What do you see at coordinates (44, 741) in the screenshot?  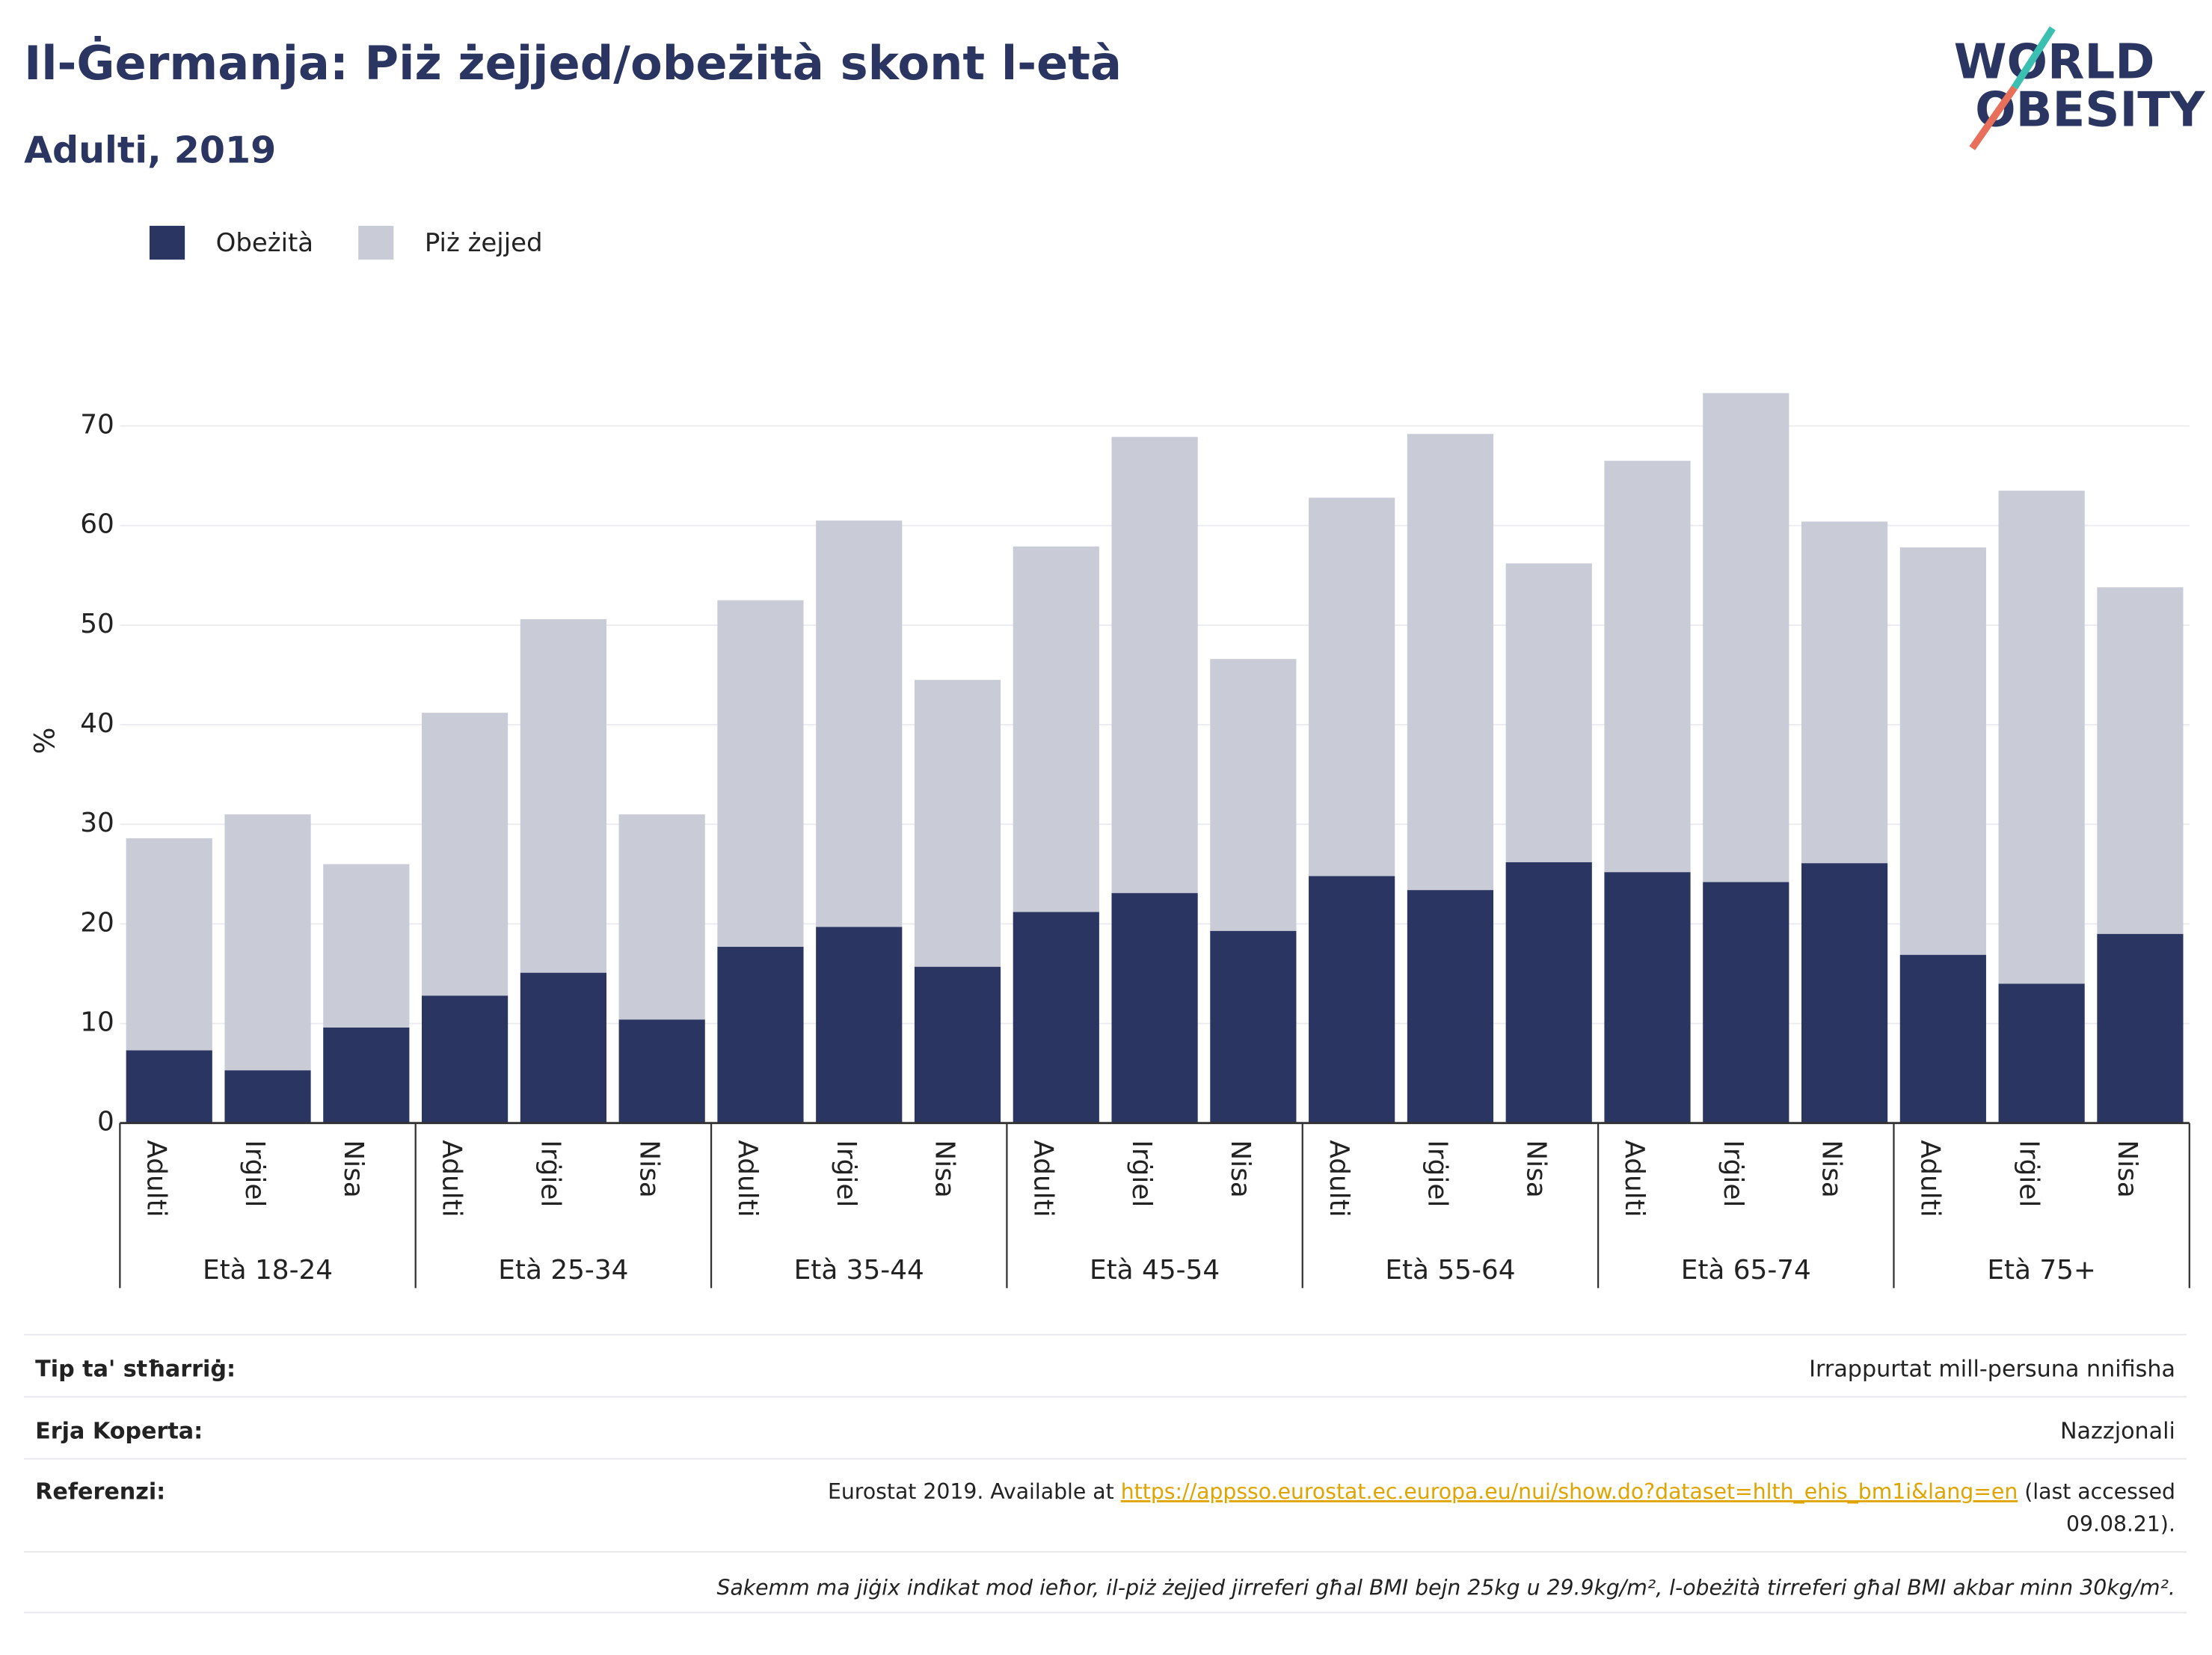 I see `y-axis-label: %` at bounding box center [44, 741].